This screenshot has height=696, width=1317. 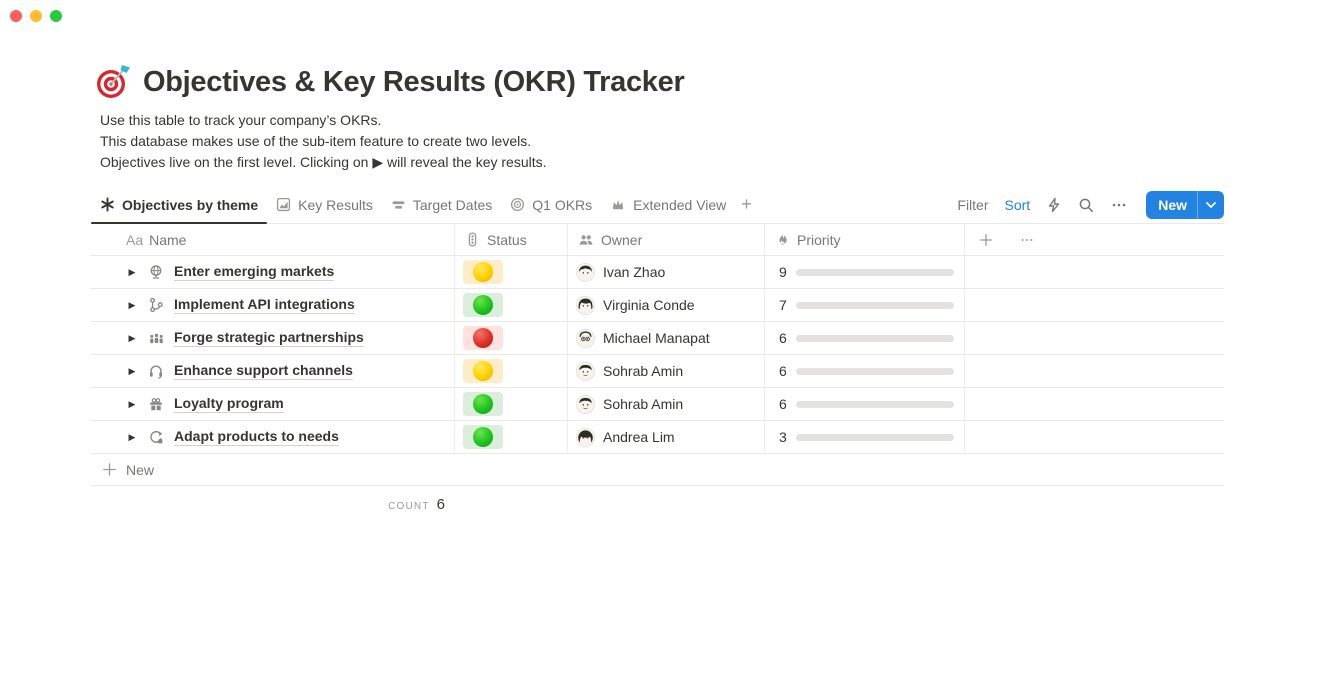 I want to click on table-header-row: Aa Name Status Owner, so click(x=657, y=240).